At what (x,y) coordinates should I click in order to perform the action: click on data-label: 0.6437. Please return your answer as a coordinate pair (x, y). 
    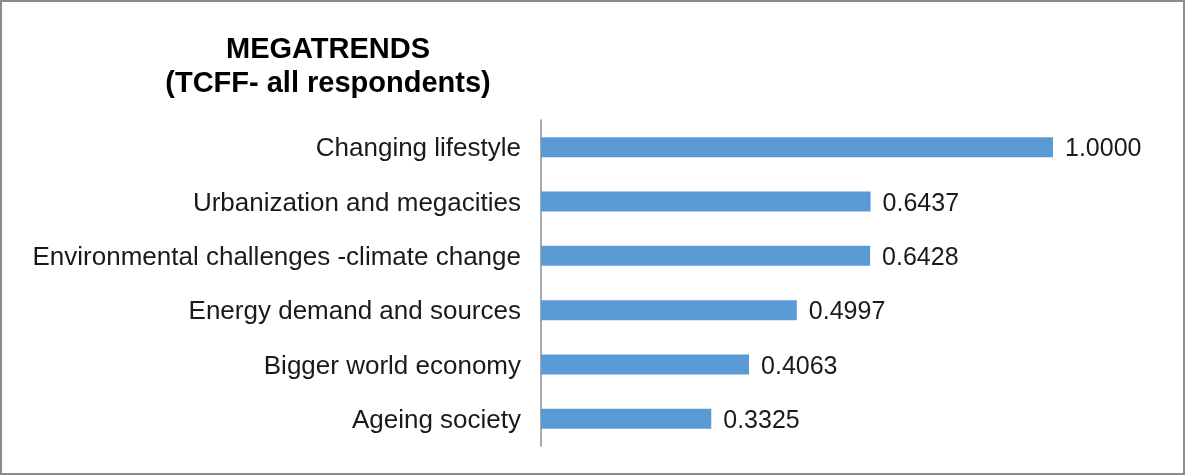
    Looking at the image, I should click on (921, 201).